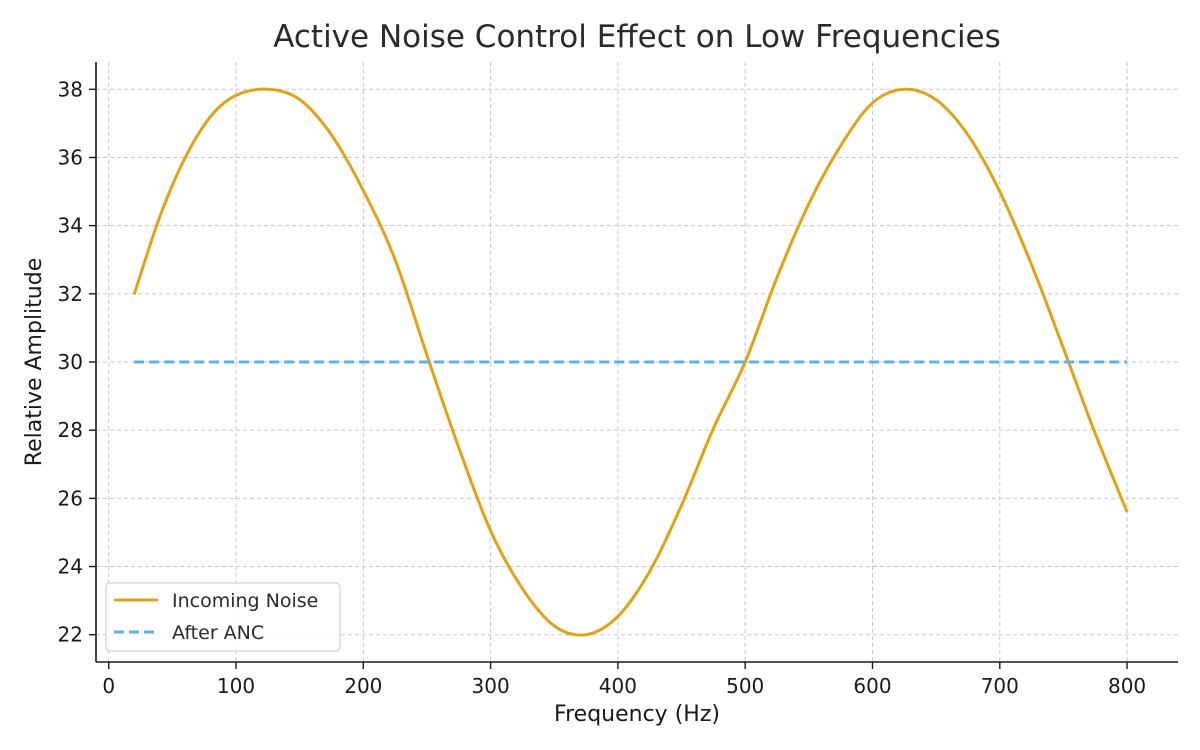  I want to click on y-tick-label: 36, so click(70, 157).